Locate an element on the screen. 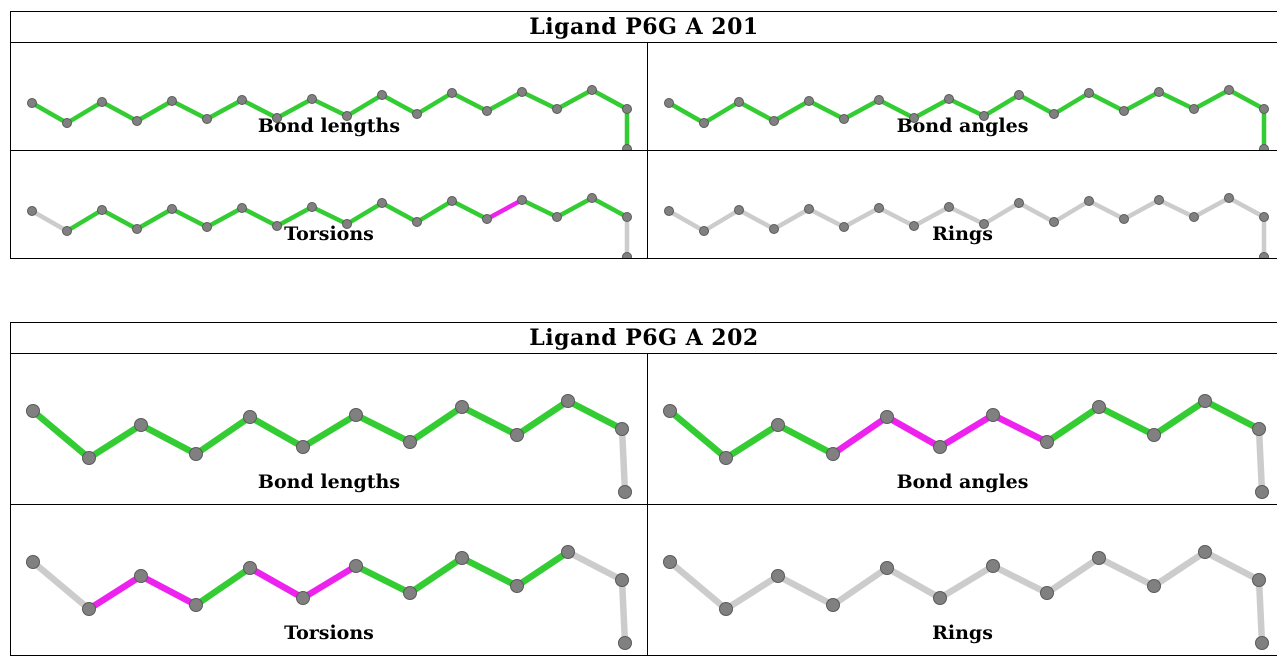 The image size is (1277, 671). panel-label: Bond angles is located at coordinates (962, 126).